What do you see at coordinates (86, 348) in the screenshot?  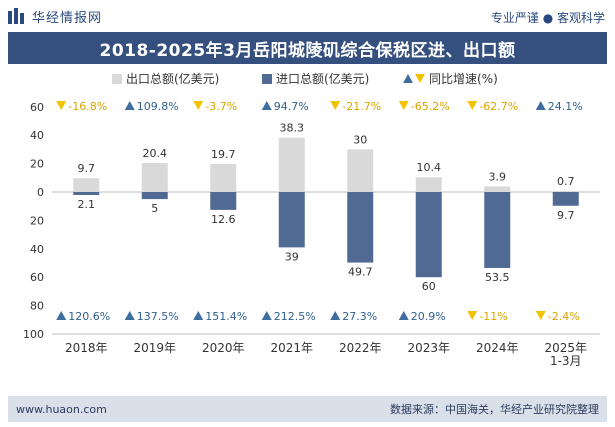 I see `x-tick-label: 2018年` at bounding box center [86, 348].